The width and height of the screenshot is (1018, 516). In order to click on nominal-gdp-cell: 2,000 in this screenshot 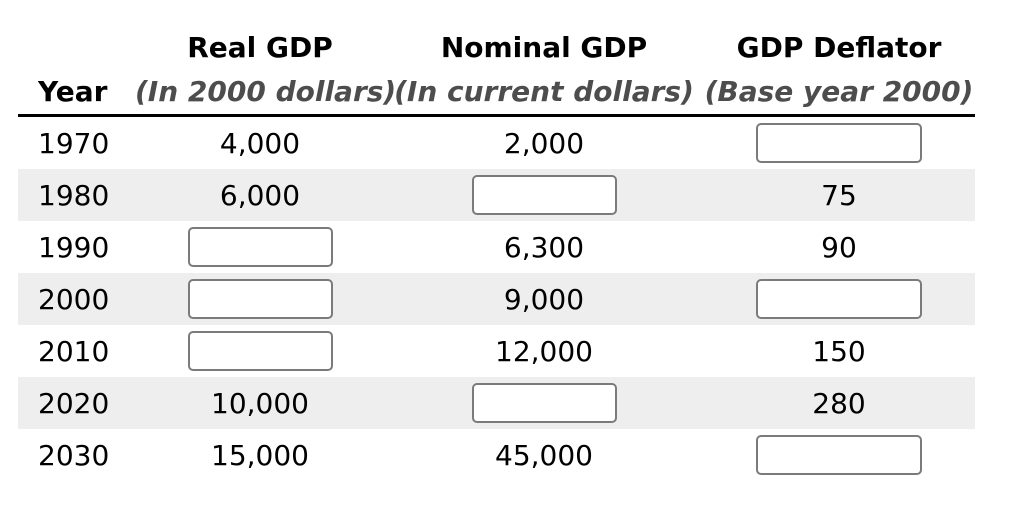, I will do `click(544, 143)`.